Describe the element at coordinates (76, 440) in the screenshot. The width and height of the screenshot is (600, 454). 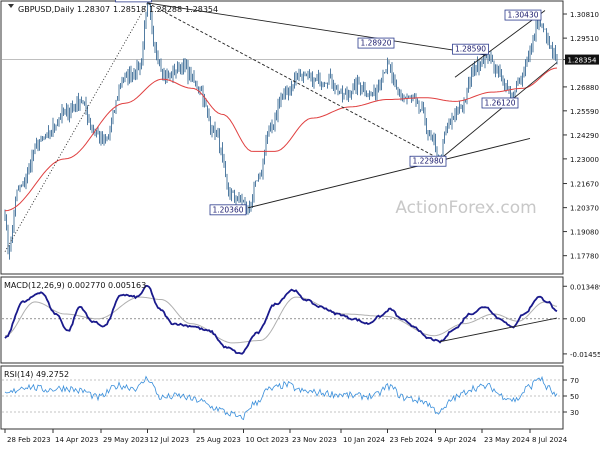
I see `x-tick-label: 14 Apr 2023` at that location.